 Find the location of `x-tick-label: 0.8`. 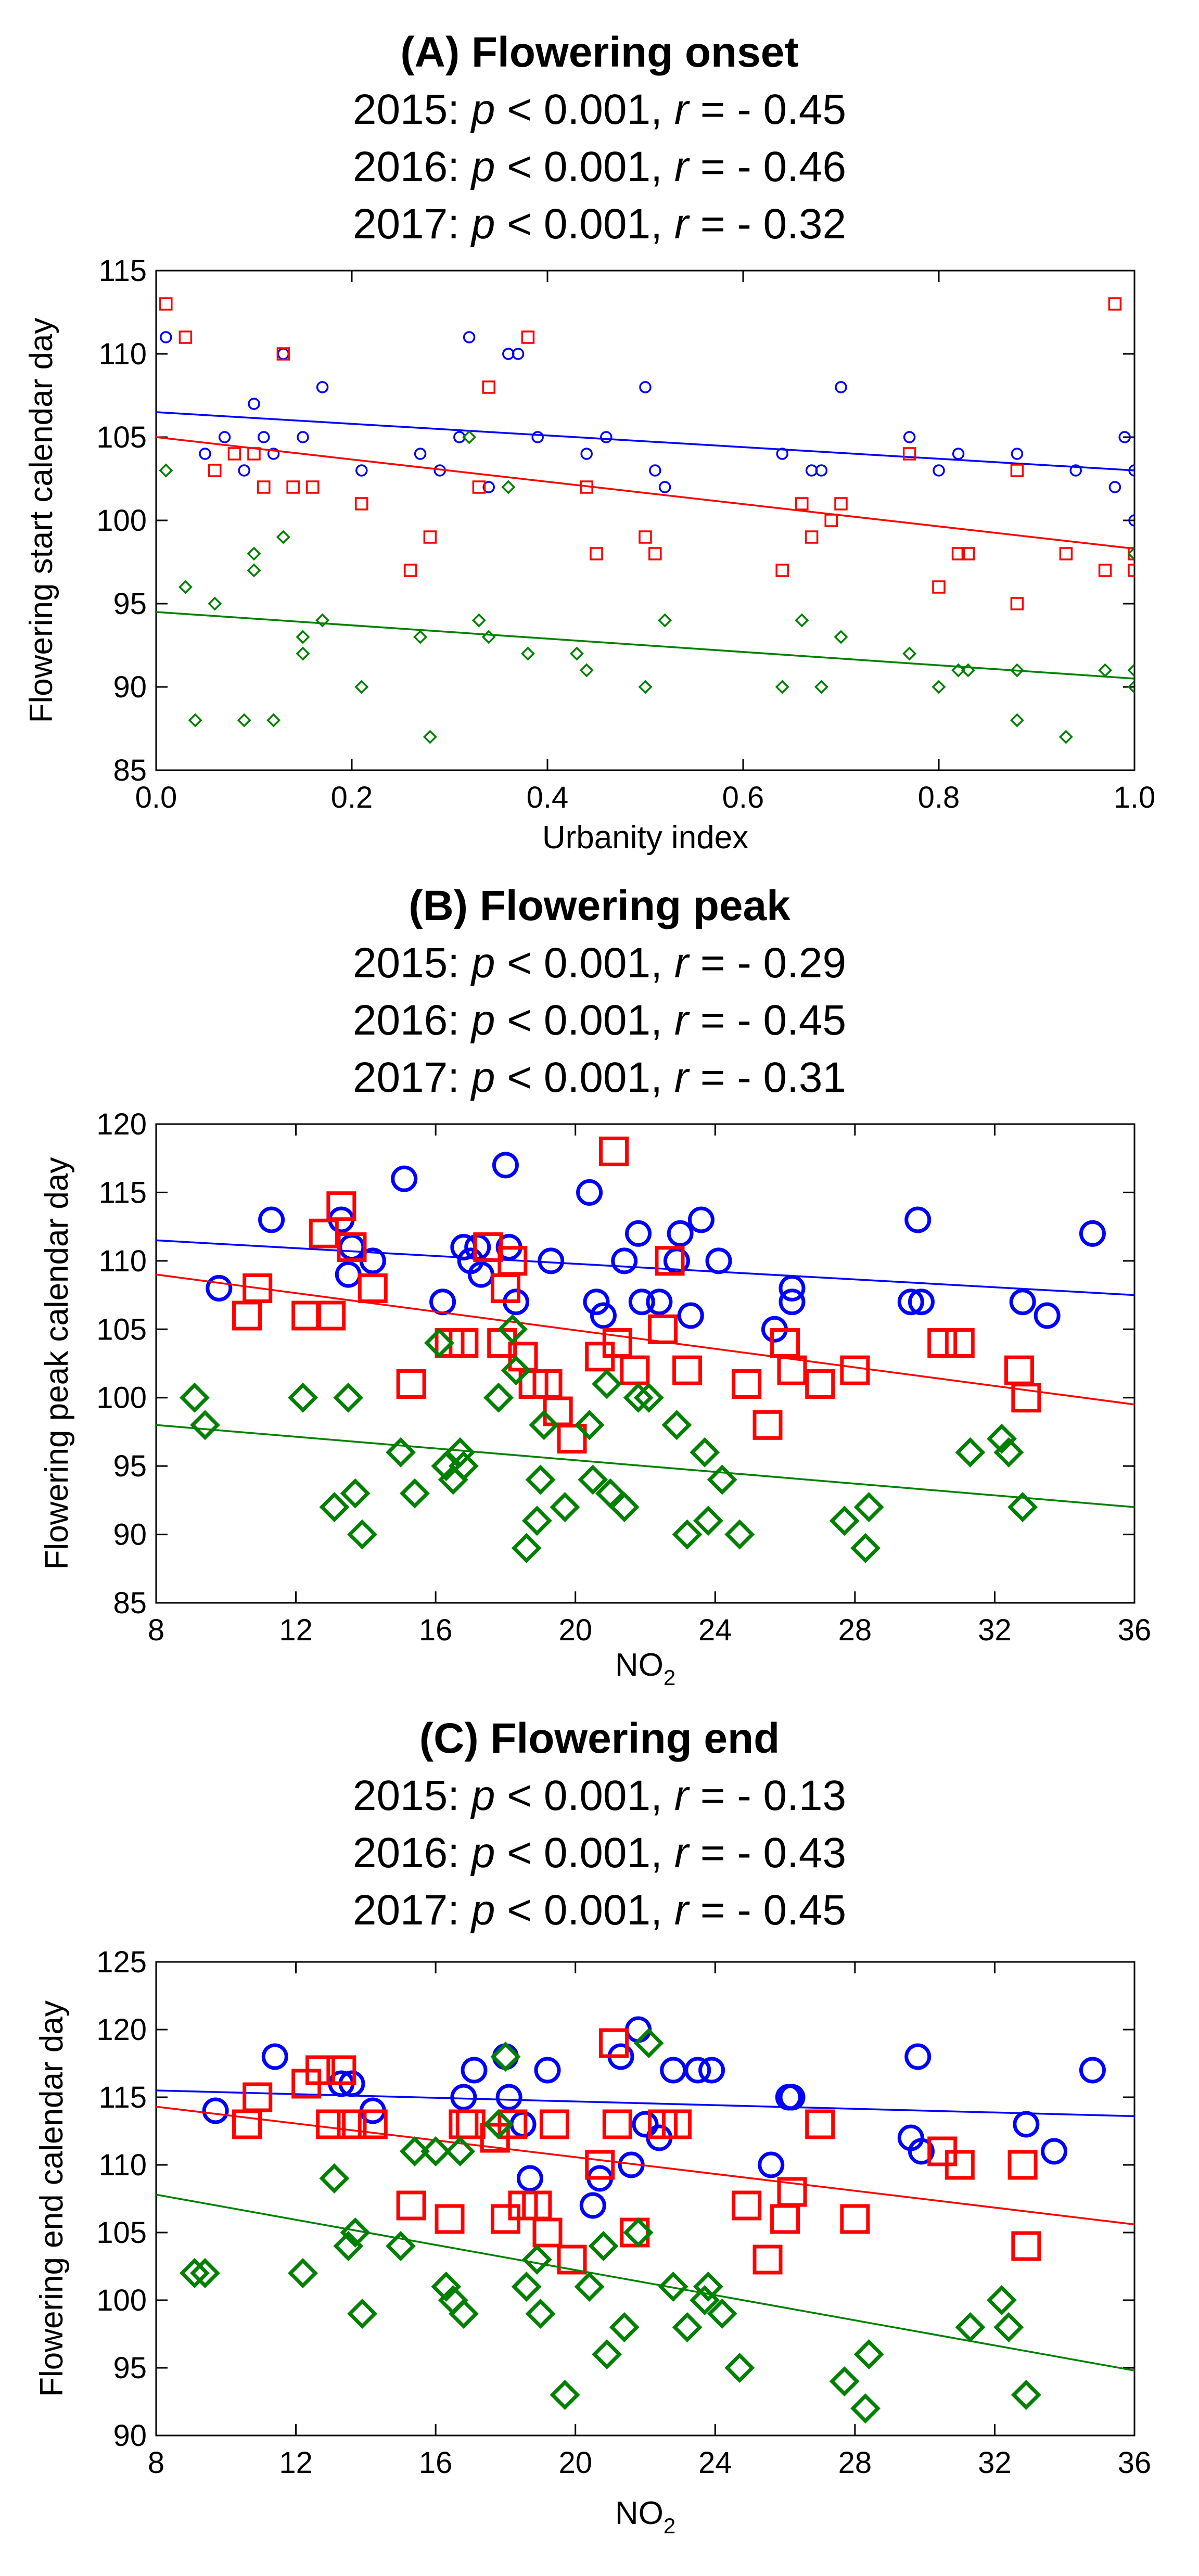

x-tick-label: 0.8 is located at coordinates (939, 797).